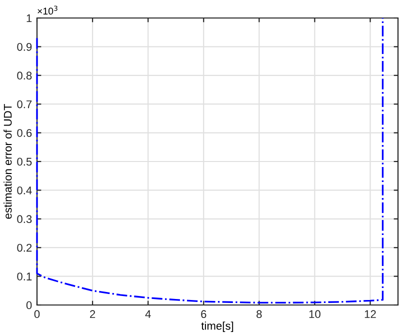 The width and height of the screenshot is (407, 336). What do you see at coordinates (48, 10) in the screenshot?
I see `text: ×10$^{3}$` at bounding box center [48, 10].